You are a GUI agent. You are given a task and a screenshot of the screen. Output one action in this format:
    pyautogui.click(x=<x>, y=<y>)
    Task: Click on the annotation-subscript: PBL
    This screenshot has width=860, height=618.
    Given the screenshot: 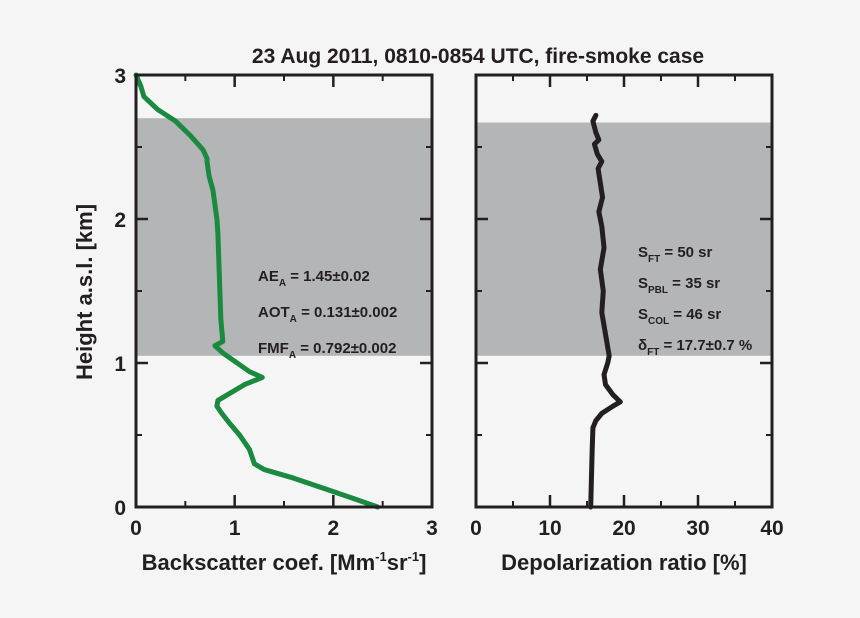 What is the action you would take?
    pyautogui.click(x=658, y=290)
    